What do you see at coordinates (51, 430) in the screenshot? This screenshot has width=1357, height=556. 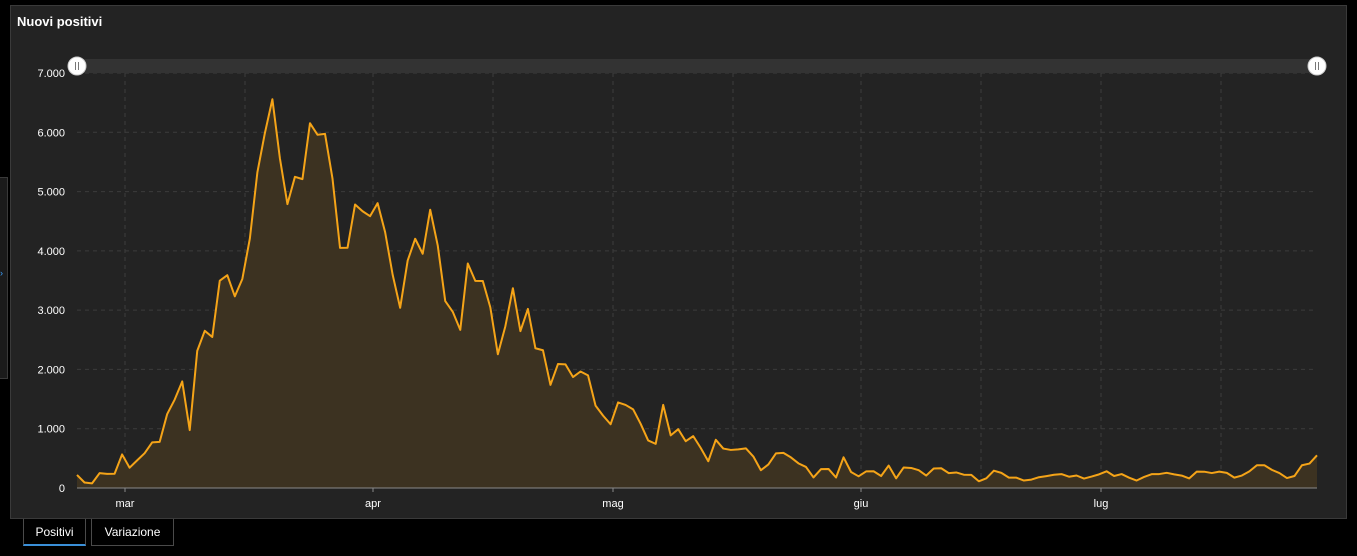 I see `y-tick-label: 1.000` at bounding box center [51, 430].